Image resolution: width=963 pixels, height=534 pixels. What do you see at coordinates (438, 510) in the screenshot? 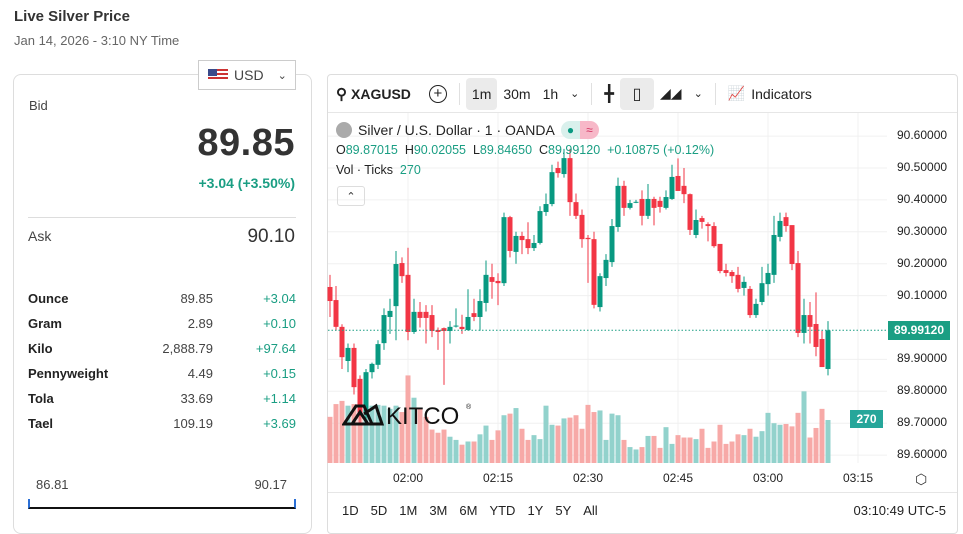
I see `range-3m: 3M` at bounding box center [438, 510].